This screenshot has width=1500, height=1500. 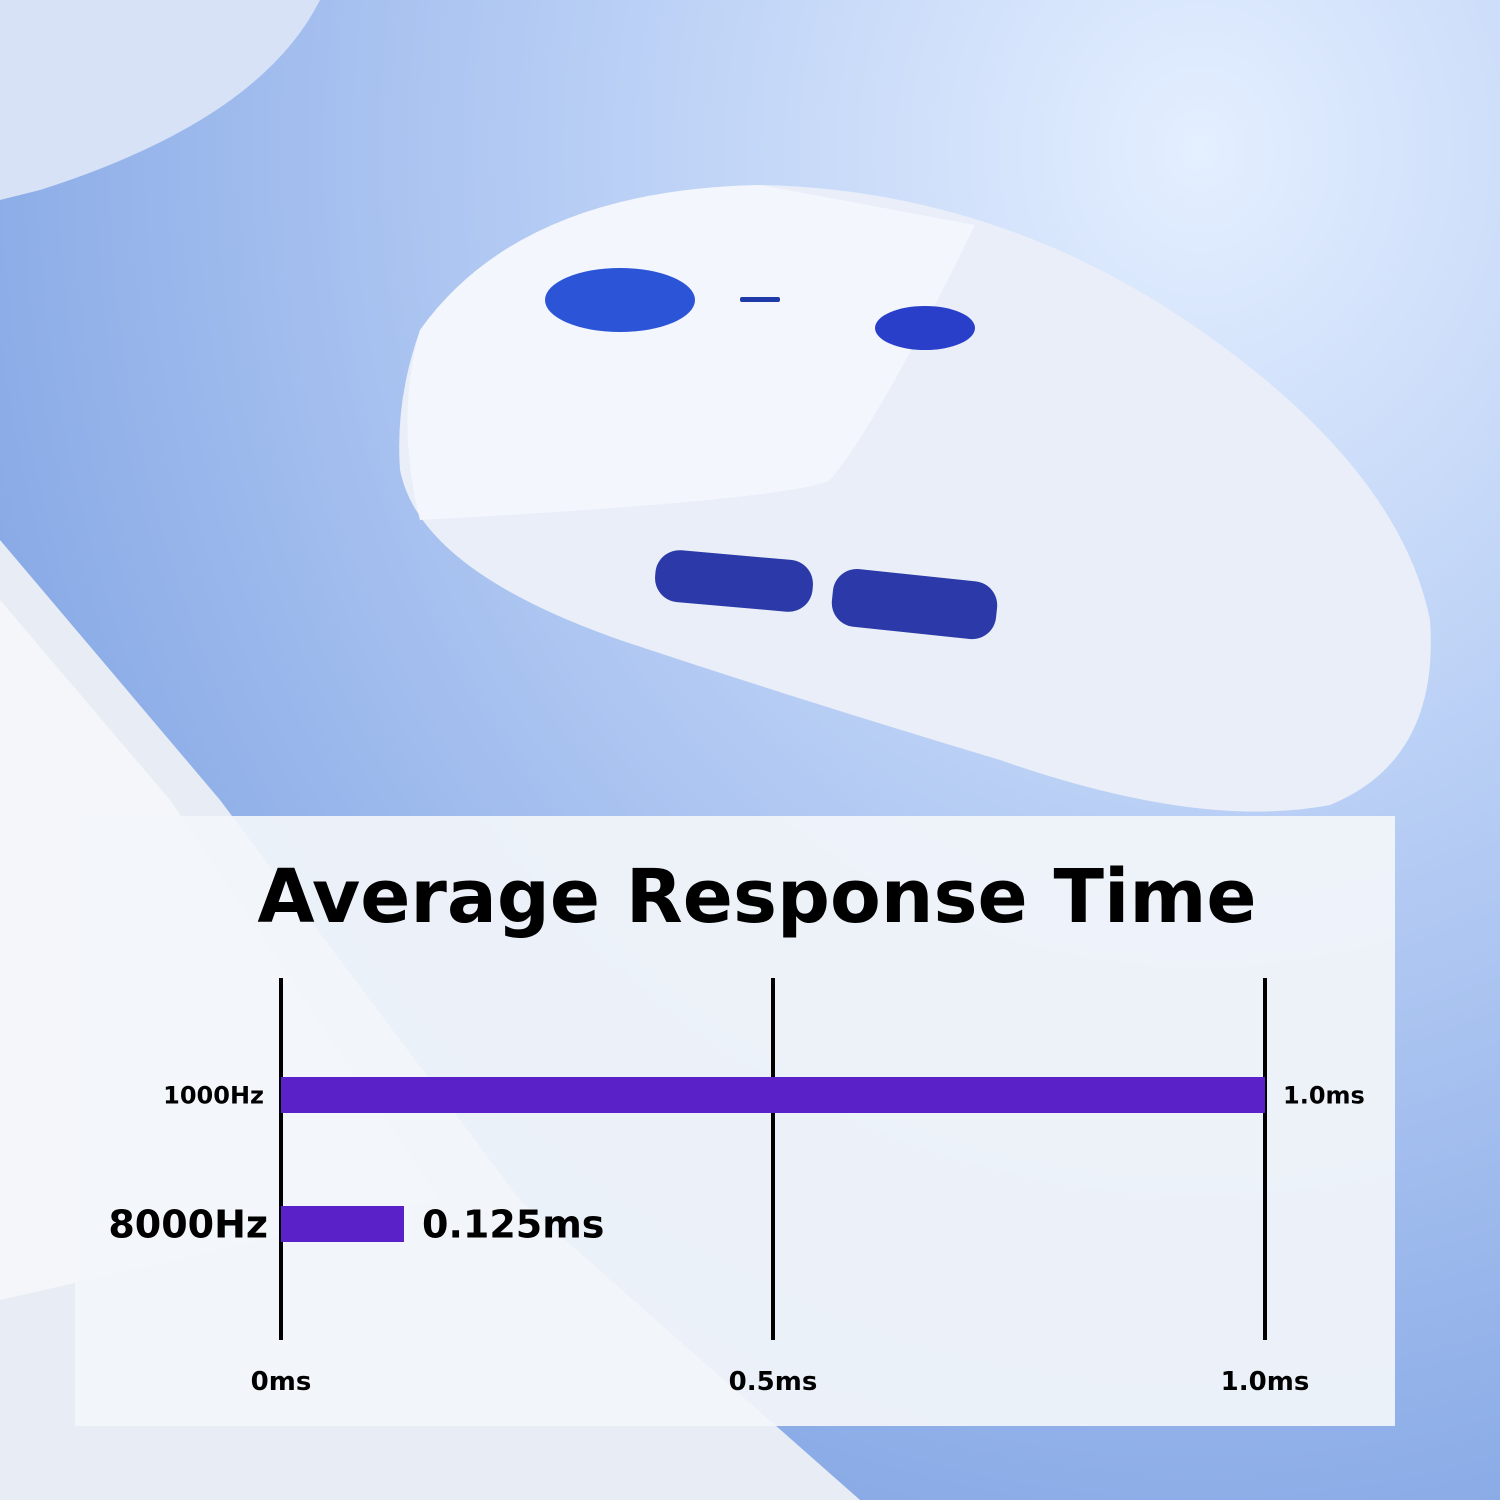 What do you see at coordinates (513, 1225) in the screenshot?
I see `data-label: 0.125ms` at bounding box center [513, 1225].